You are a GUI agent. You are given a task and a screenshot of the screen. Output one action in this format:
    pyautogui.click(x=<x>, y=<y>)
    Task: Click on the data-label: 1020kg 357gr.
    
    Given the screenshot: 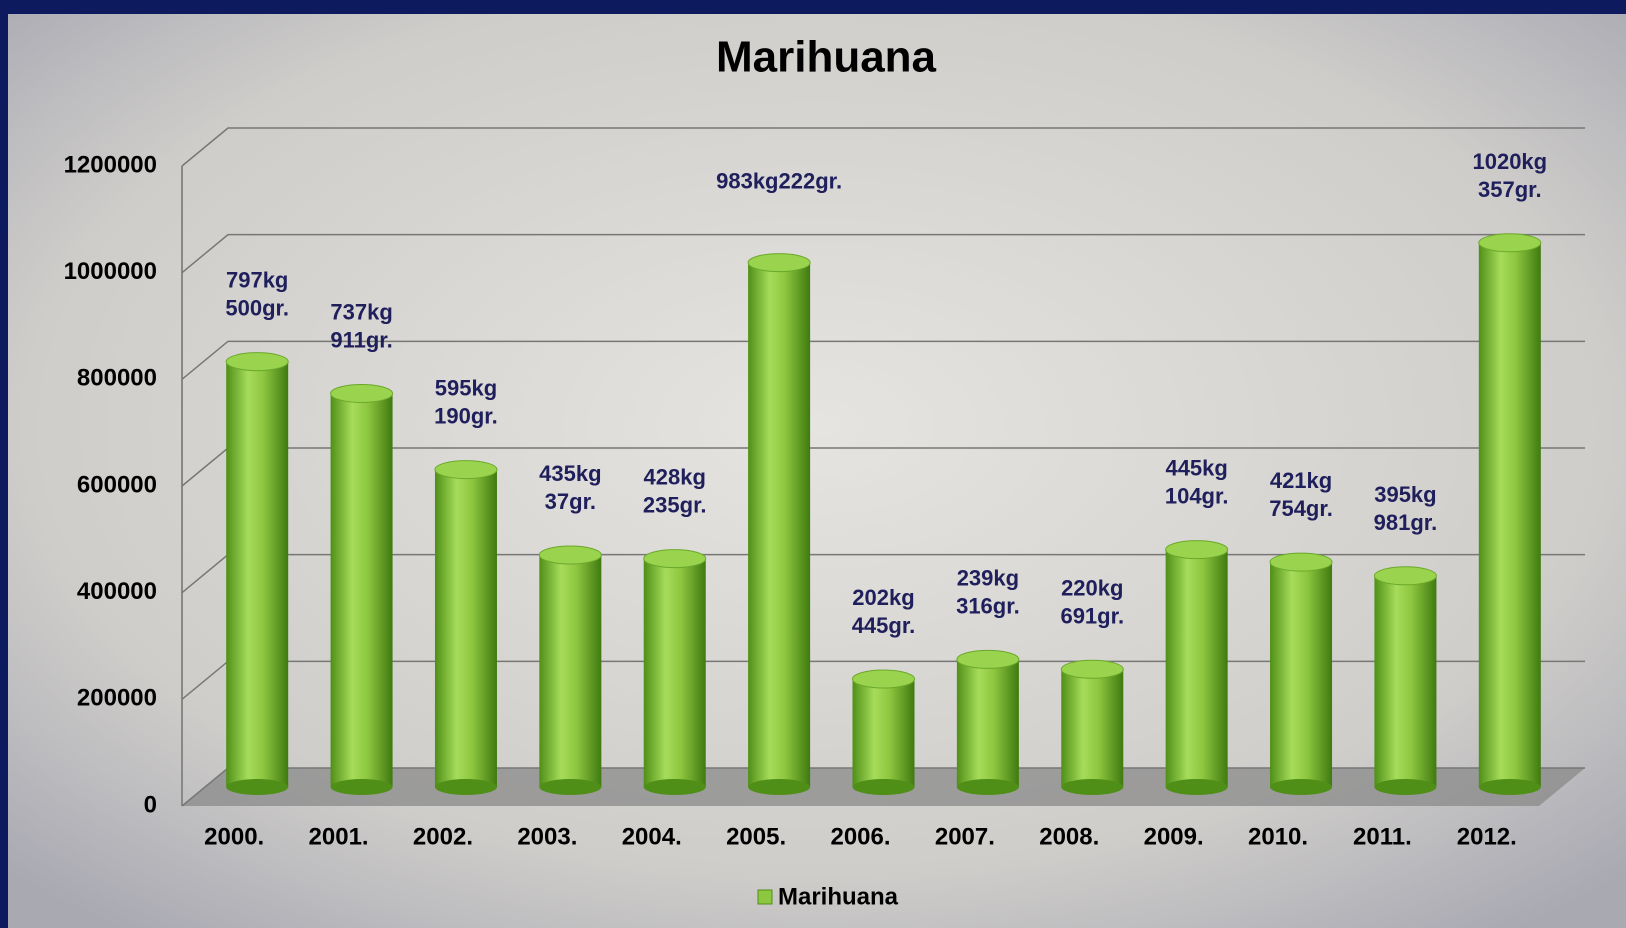 What is the action you would take?
    pyautogui.click(x=1509, y=175)
    